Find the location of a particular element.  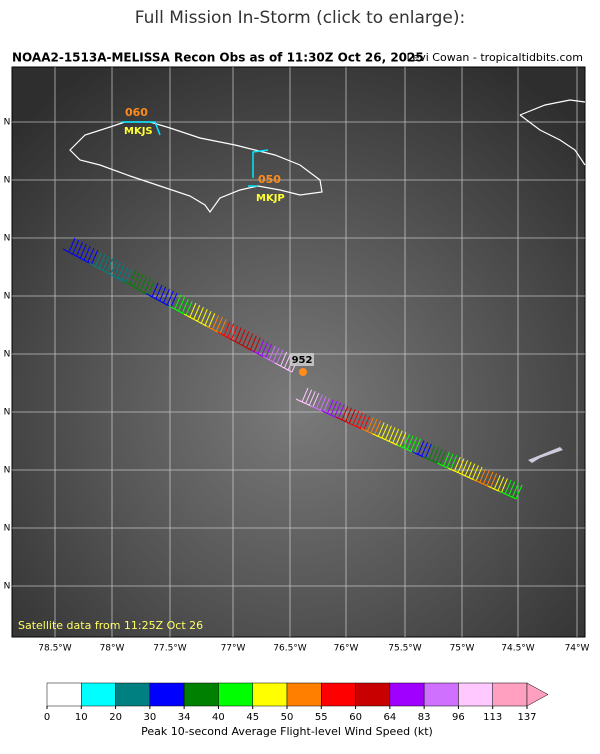

pressure-label: 952 is located at coordinates (302, 360).